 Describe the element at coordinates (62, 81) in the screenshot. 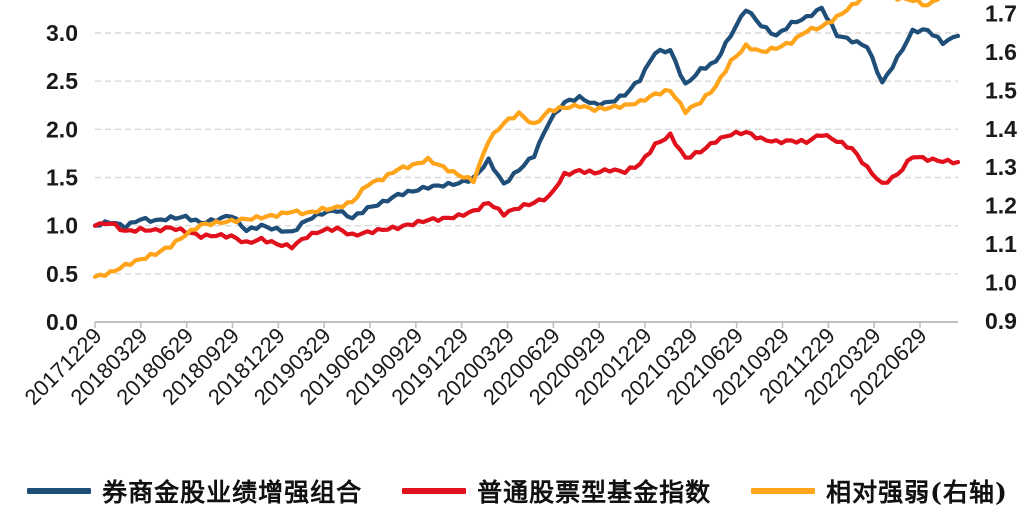

I see `left-axis-label: 2.5` at that location.